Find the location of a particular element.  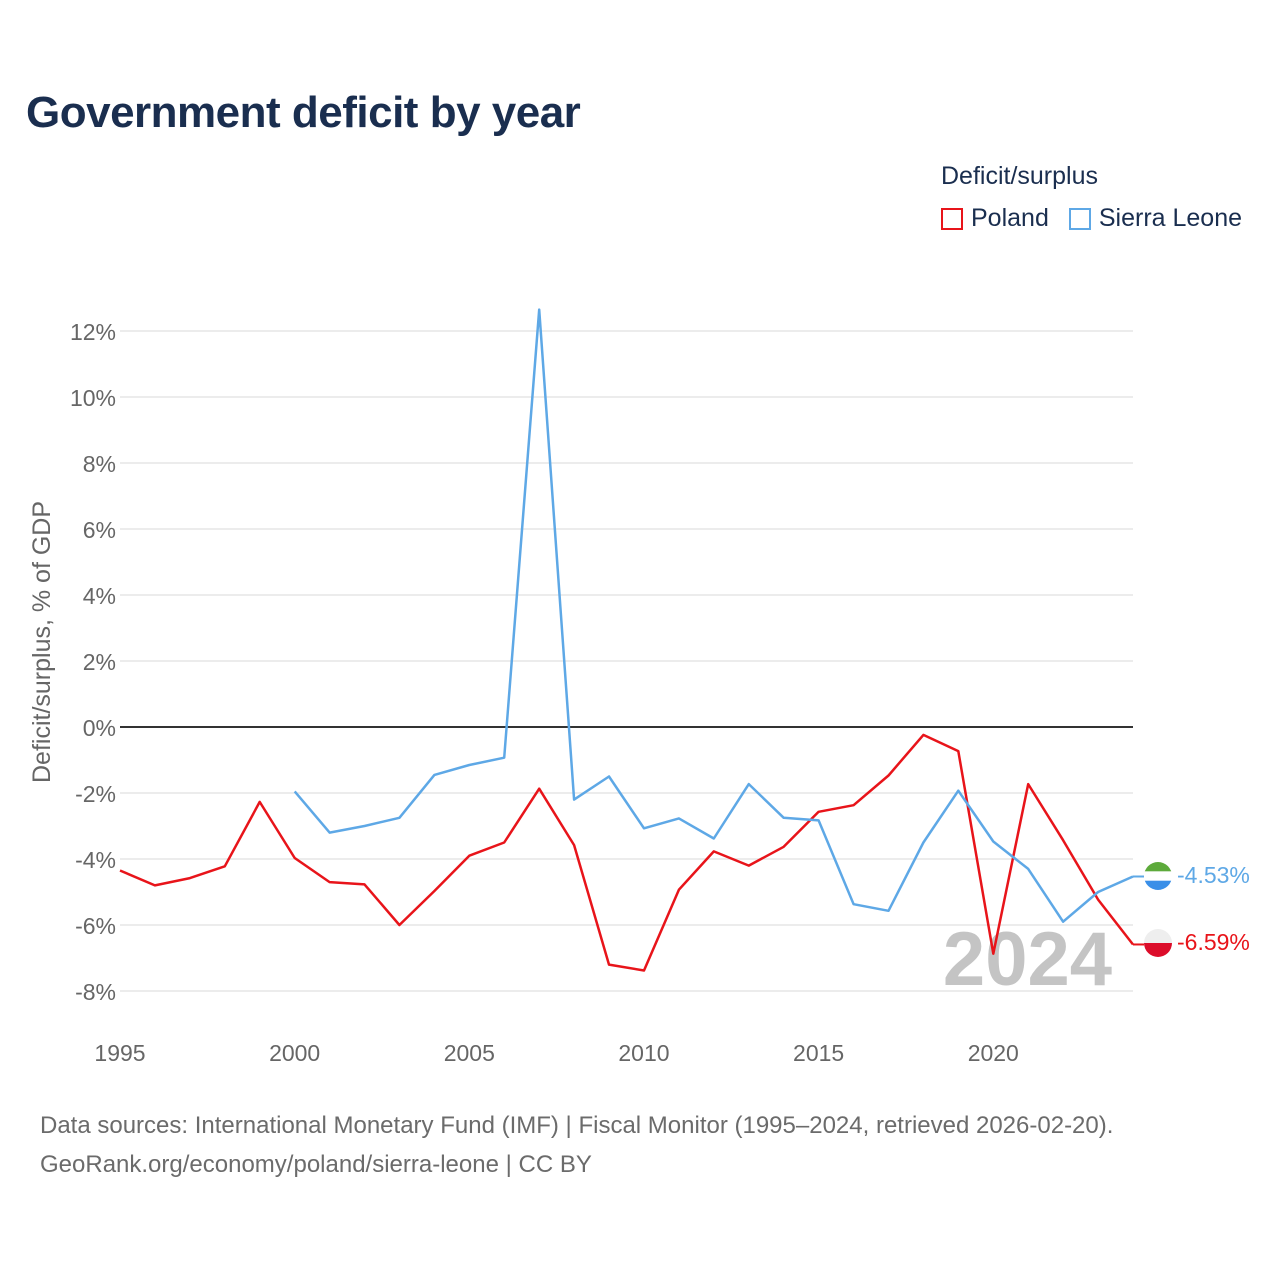

legend-item-poland: Poland is located at coordinates (995, 218).